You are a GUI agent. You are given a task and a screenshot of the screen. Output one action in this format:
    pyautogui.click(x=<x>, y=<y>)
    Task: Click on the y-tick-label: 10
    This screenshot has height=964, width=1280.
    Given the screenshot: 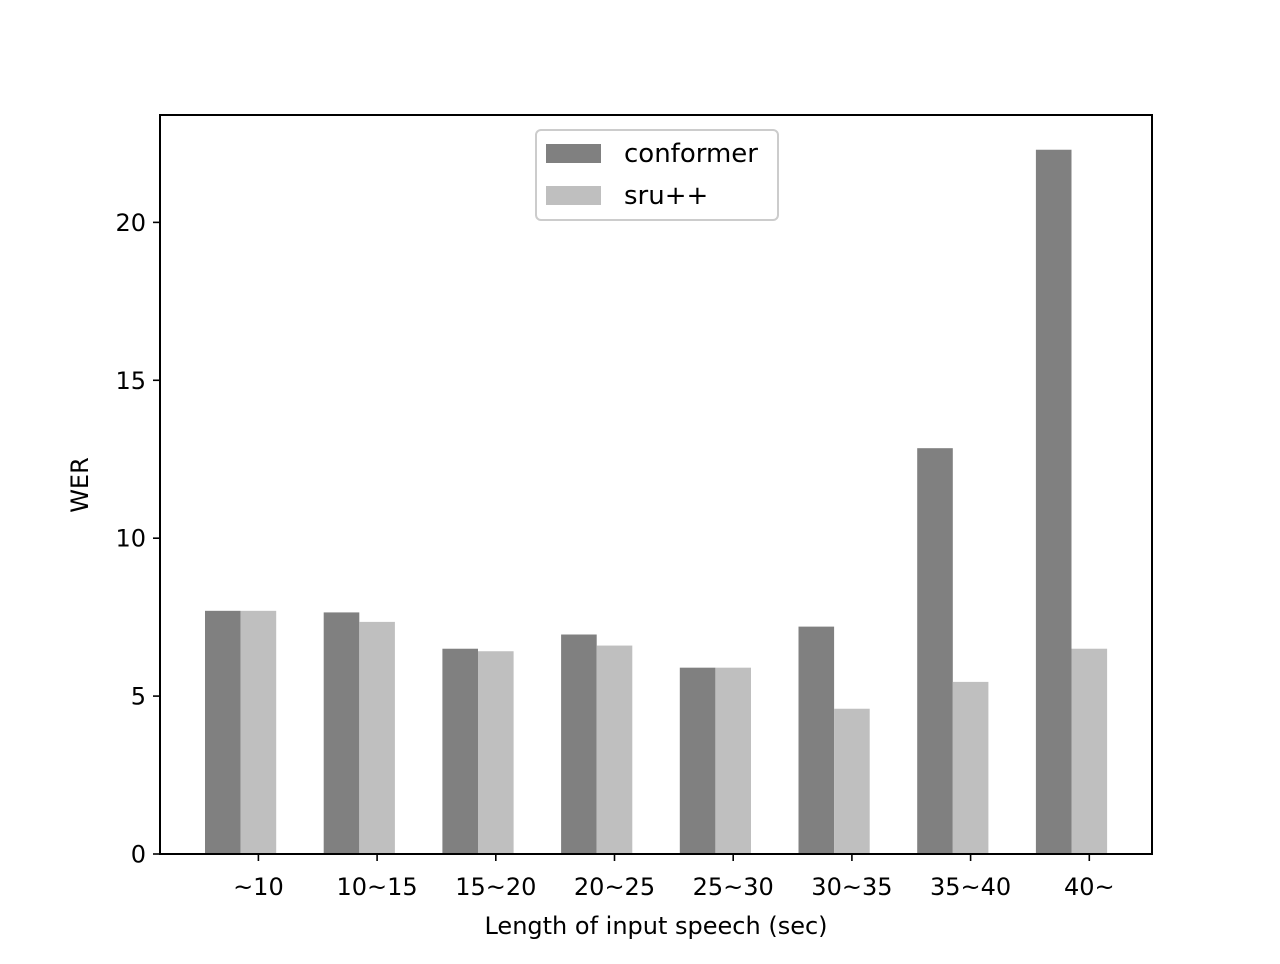 What is the action you would take?
    pyautogui.click(x=130, y=539)
    